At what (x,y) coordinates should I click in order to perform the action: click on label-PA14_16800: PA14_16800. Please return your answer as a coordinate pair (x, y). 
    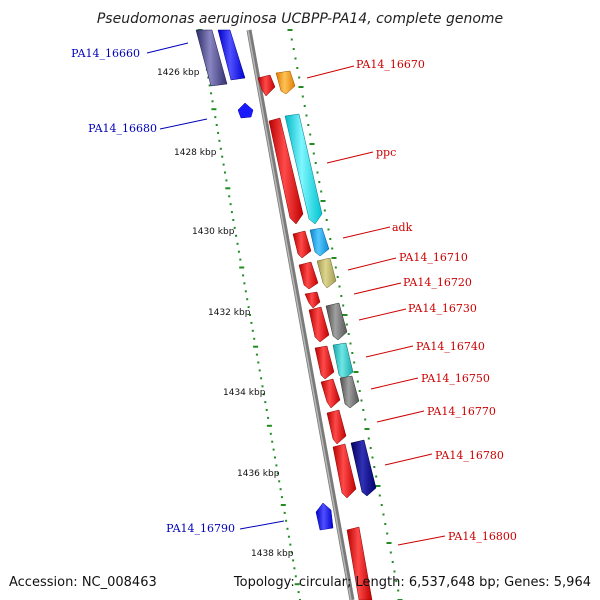
    Looking at the image, I should click on (482, 536).